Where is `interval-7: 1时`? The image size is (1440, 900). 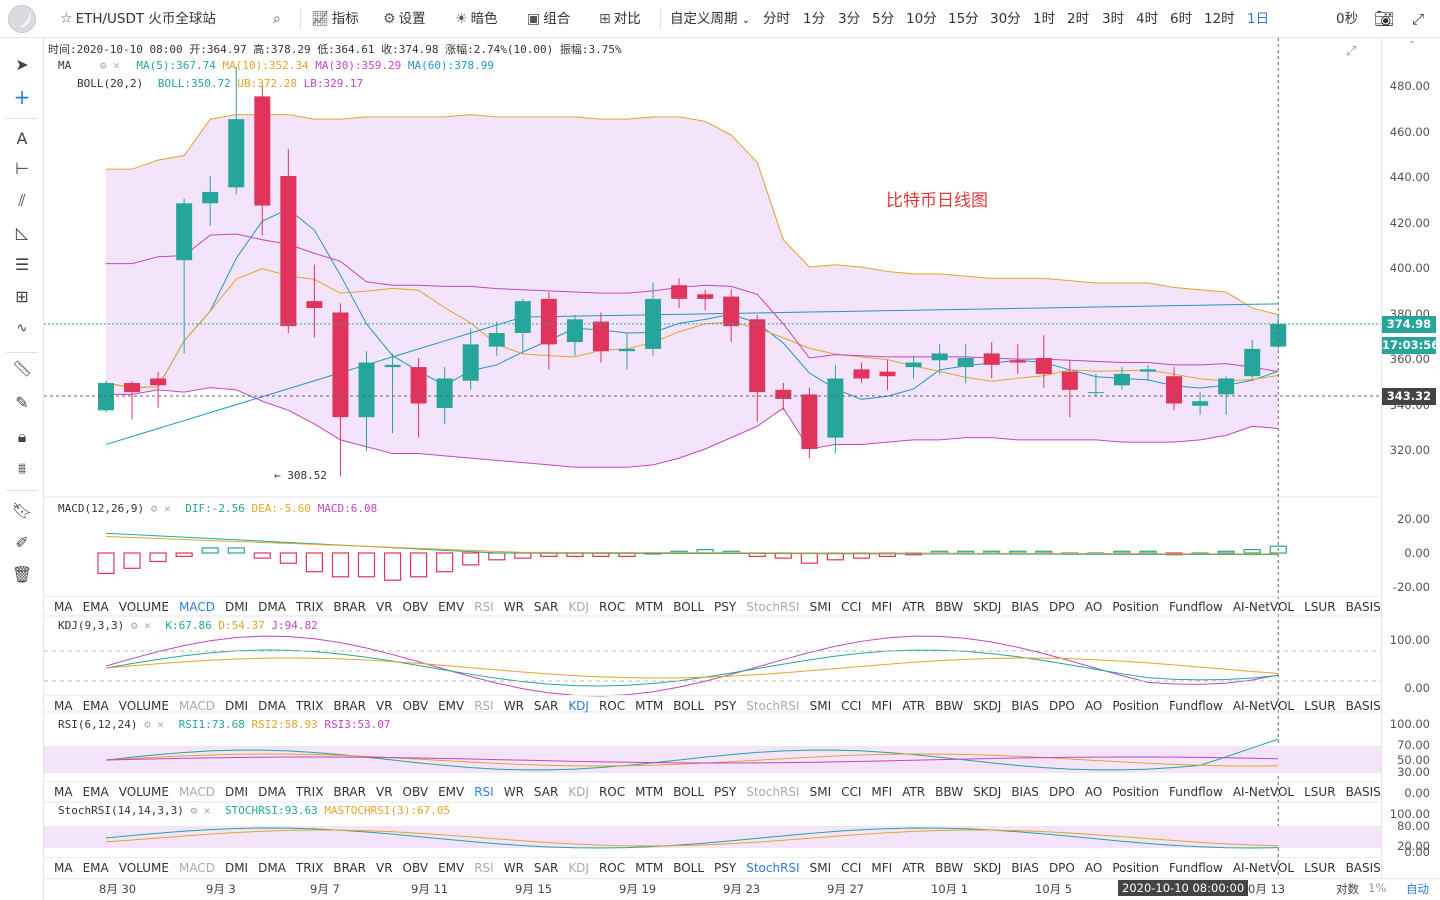 interval-7: 1时 is located at coordinates (1044, 19).